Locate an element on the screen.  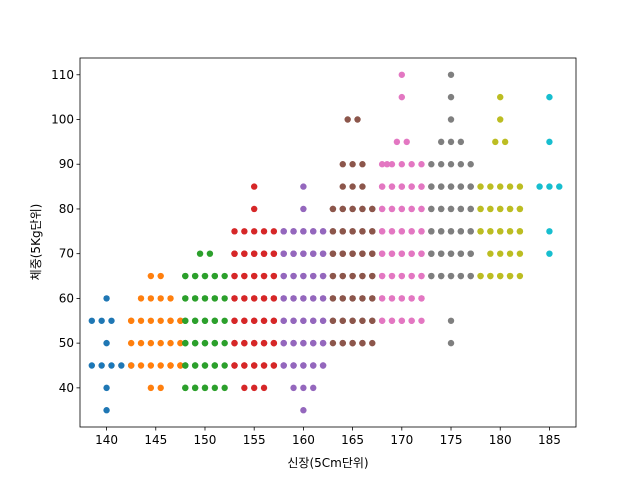
x-tick-label: 180 is located at coordinates (500, 440).